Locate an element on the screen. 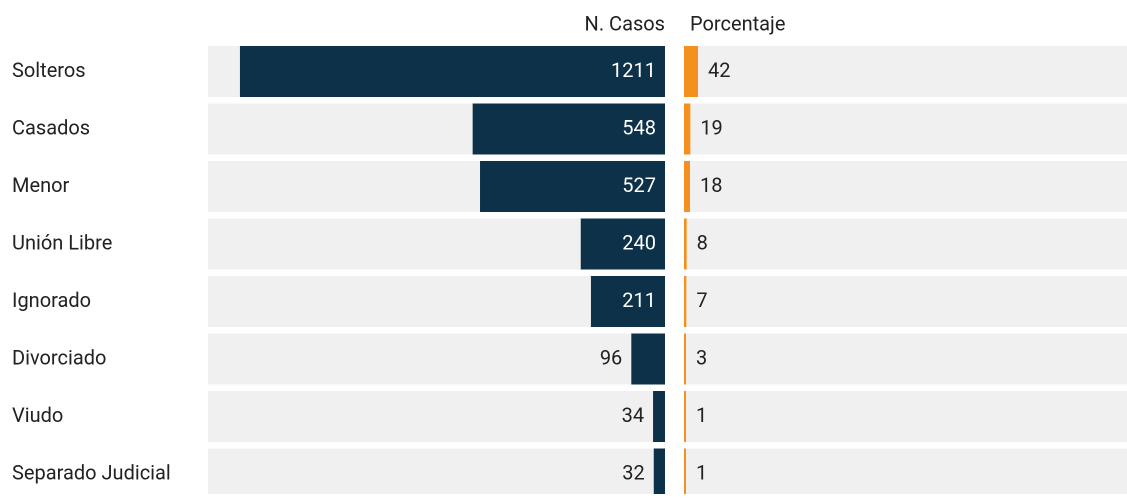  row-label: Viudo is located at coordinates (37, 415).